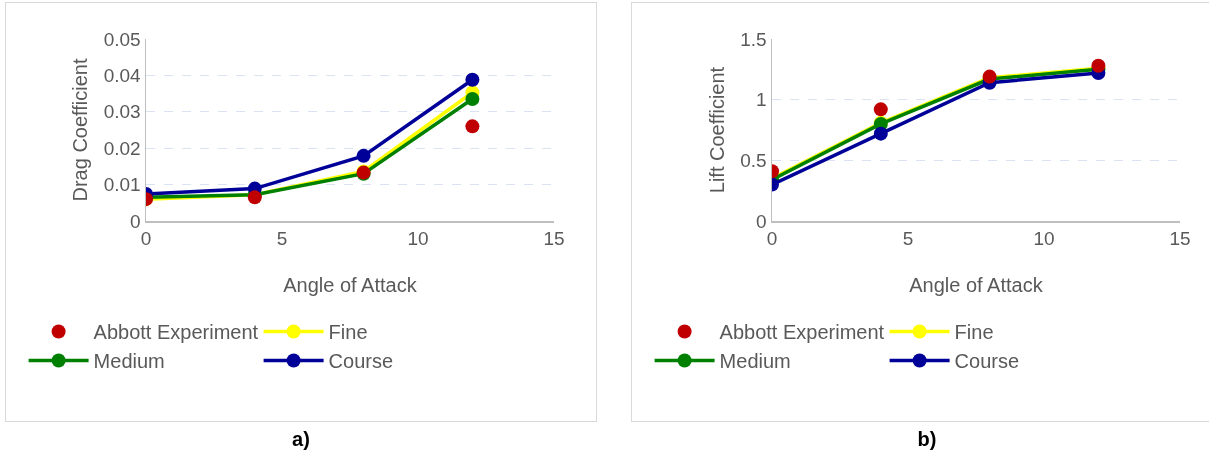 The height and width of the screenshot is (459, 1209). What do you see at coordinates (301, 439) in the screenshot?
I see `text: a)` at bounding box center [301, 439].